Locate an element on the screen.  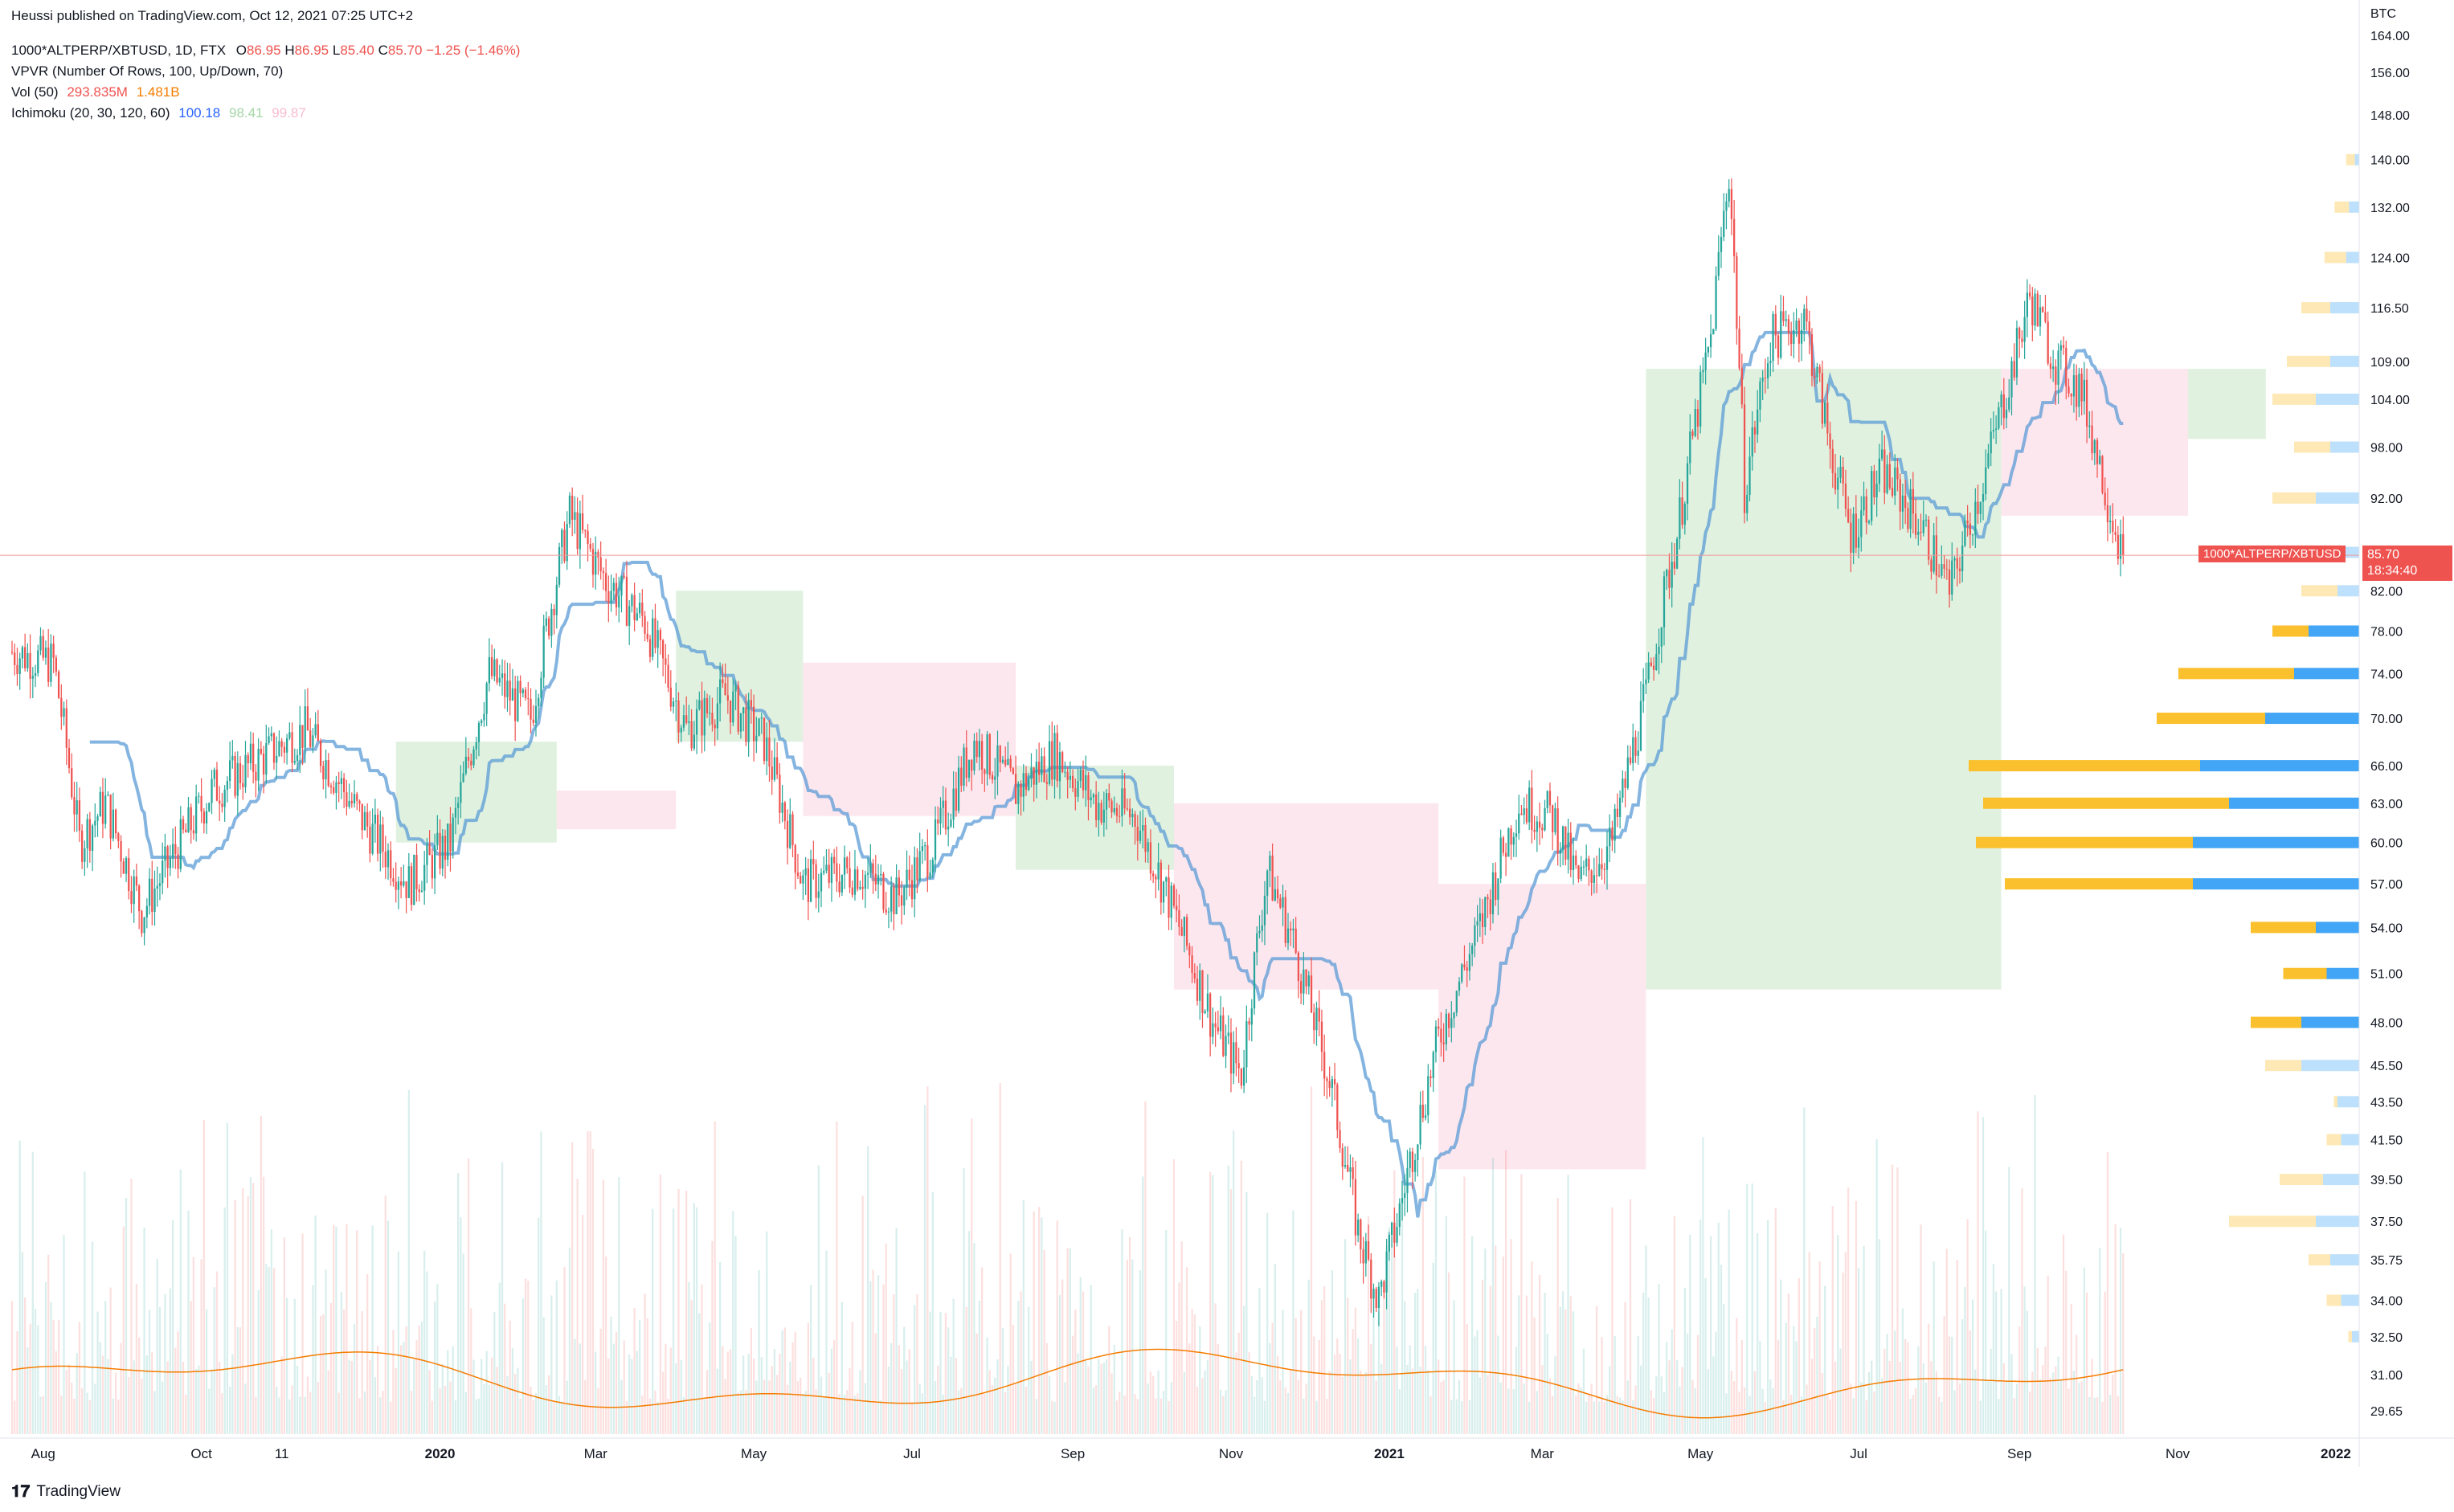
volume-legend-row: Vol (50) 293.835M 1.481B is located at coordinates (265, 92).